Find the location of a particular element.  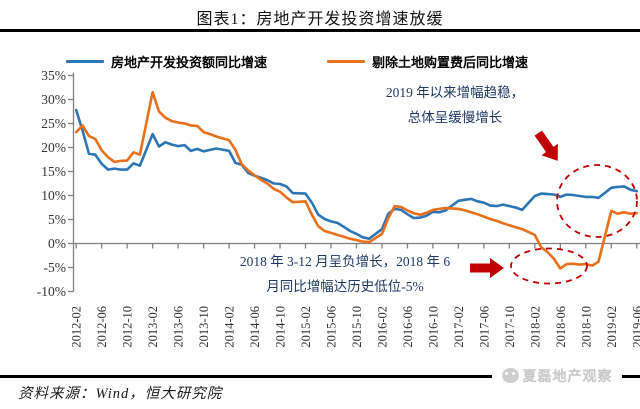

x-tick-label: 2017-10 is located at coordinates (510, 327).